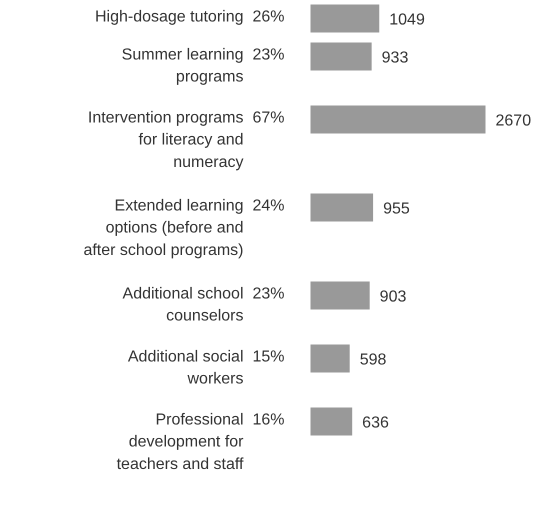 Image resolution: width=547 pixels, height=513 pixels. What do you see at coordinates (393, 297) in the screenshot?
I see `data-label: 903` at bounding box center [393, 297].